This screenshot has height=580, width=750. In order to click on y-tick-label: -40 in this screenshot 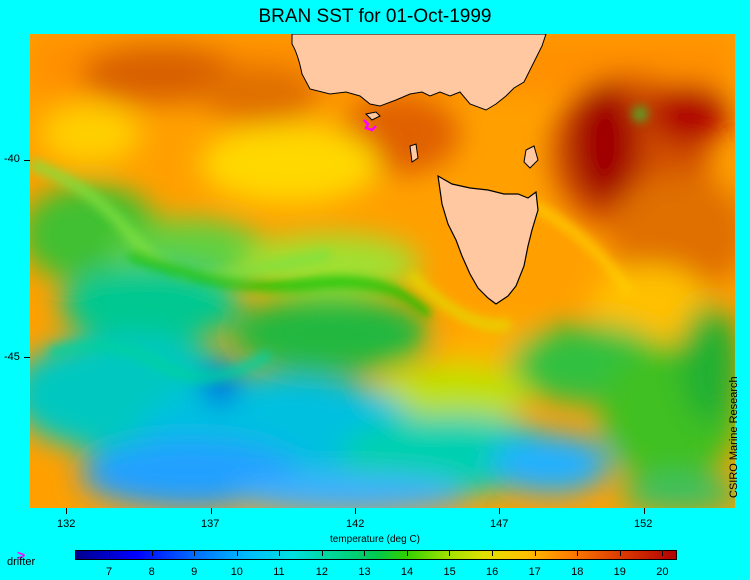, I will do `click(12, 159)`.